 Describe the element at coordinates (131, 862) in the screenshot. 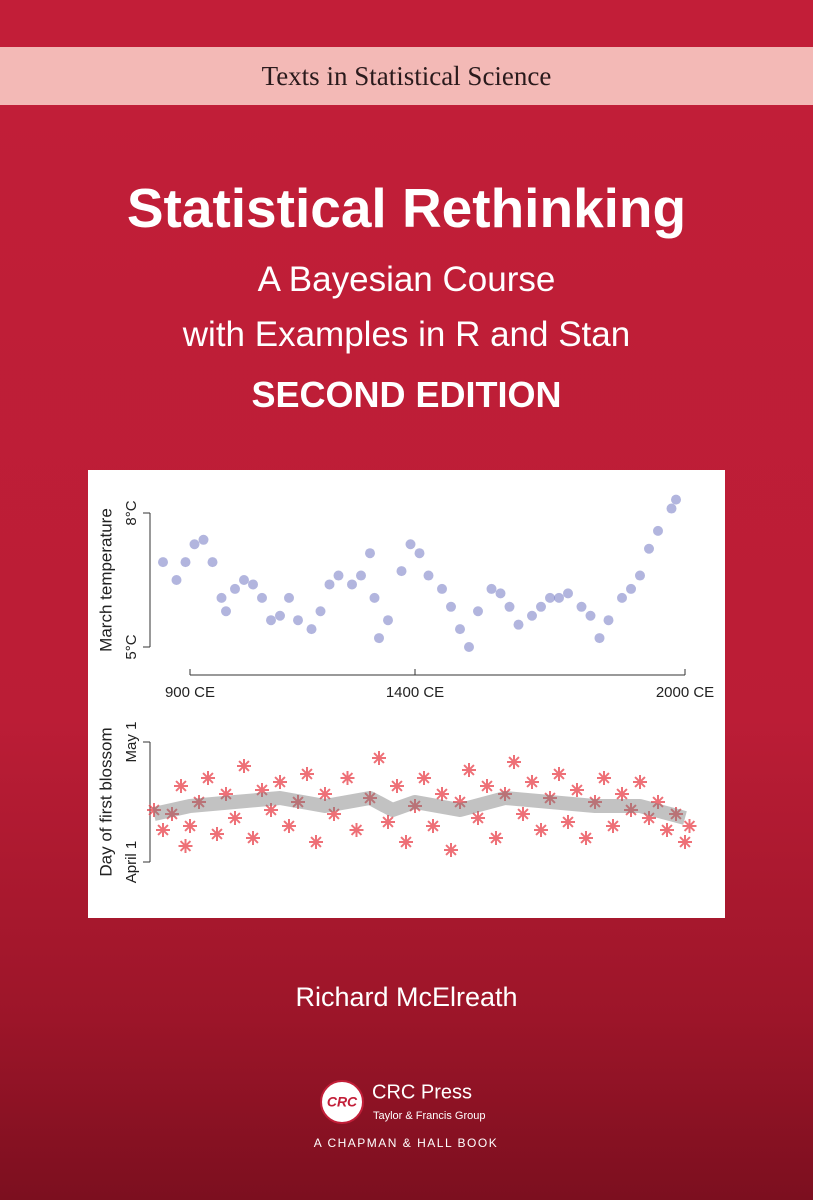

I see `y-tick-label: April 1` at that location.